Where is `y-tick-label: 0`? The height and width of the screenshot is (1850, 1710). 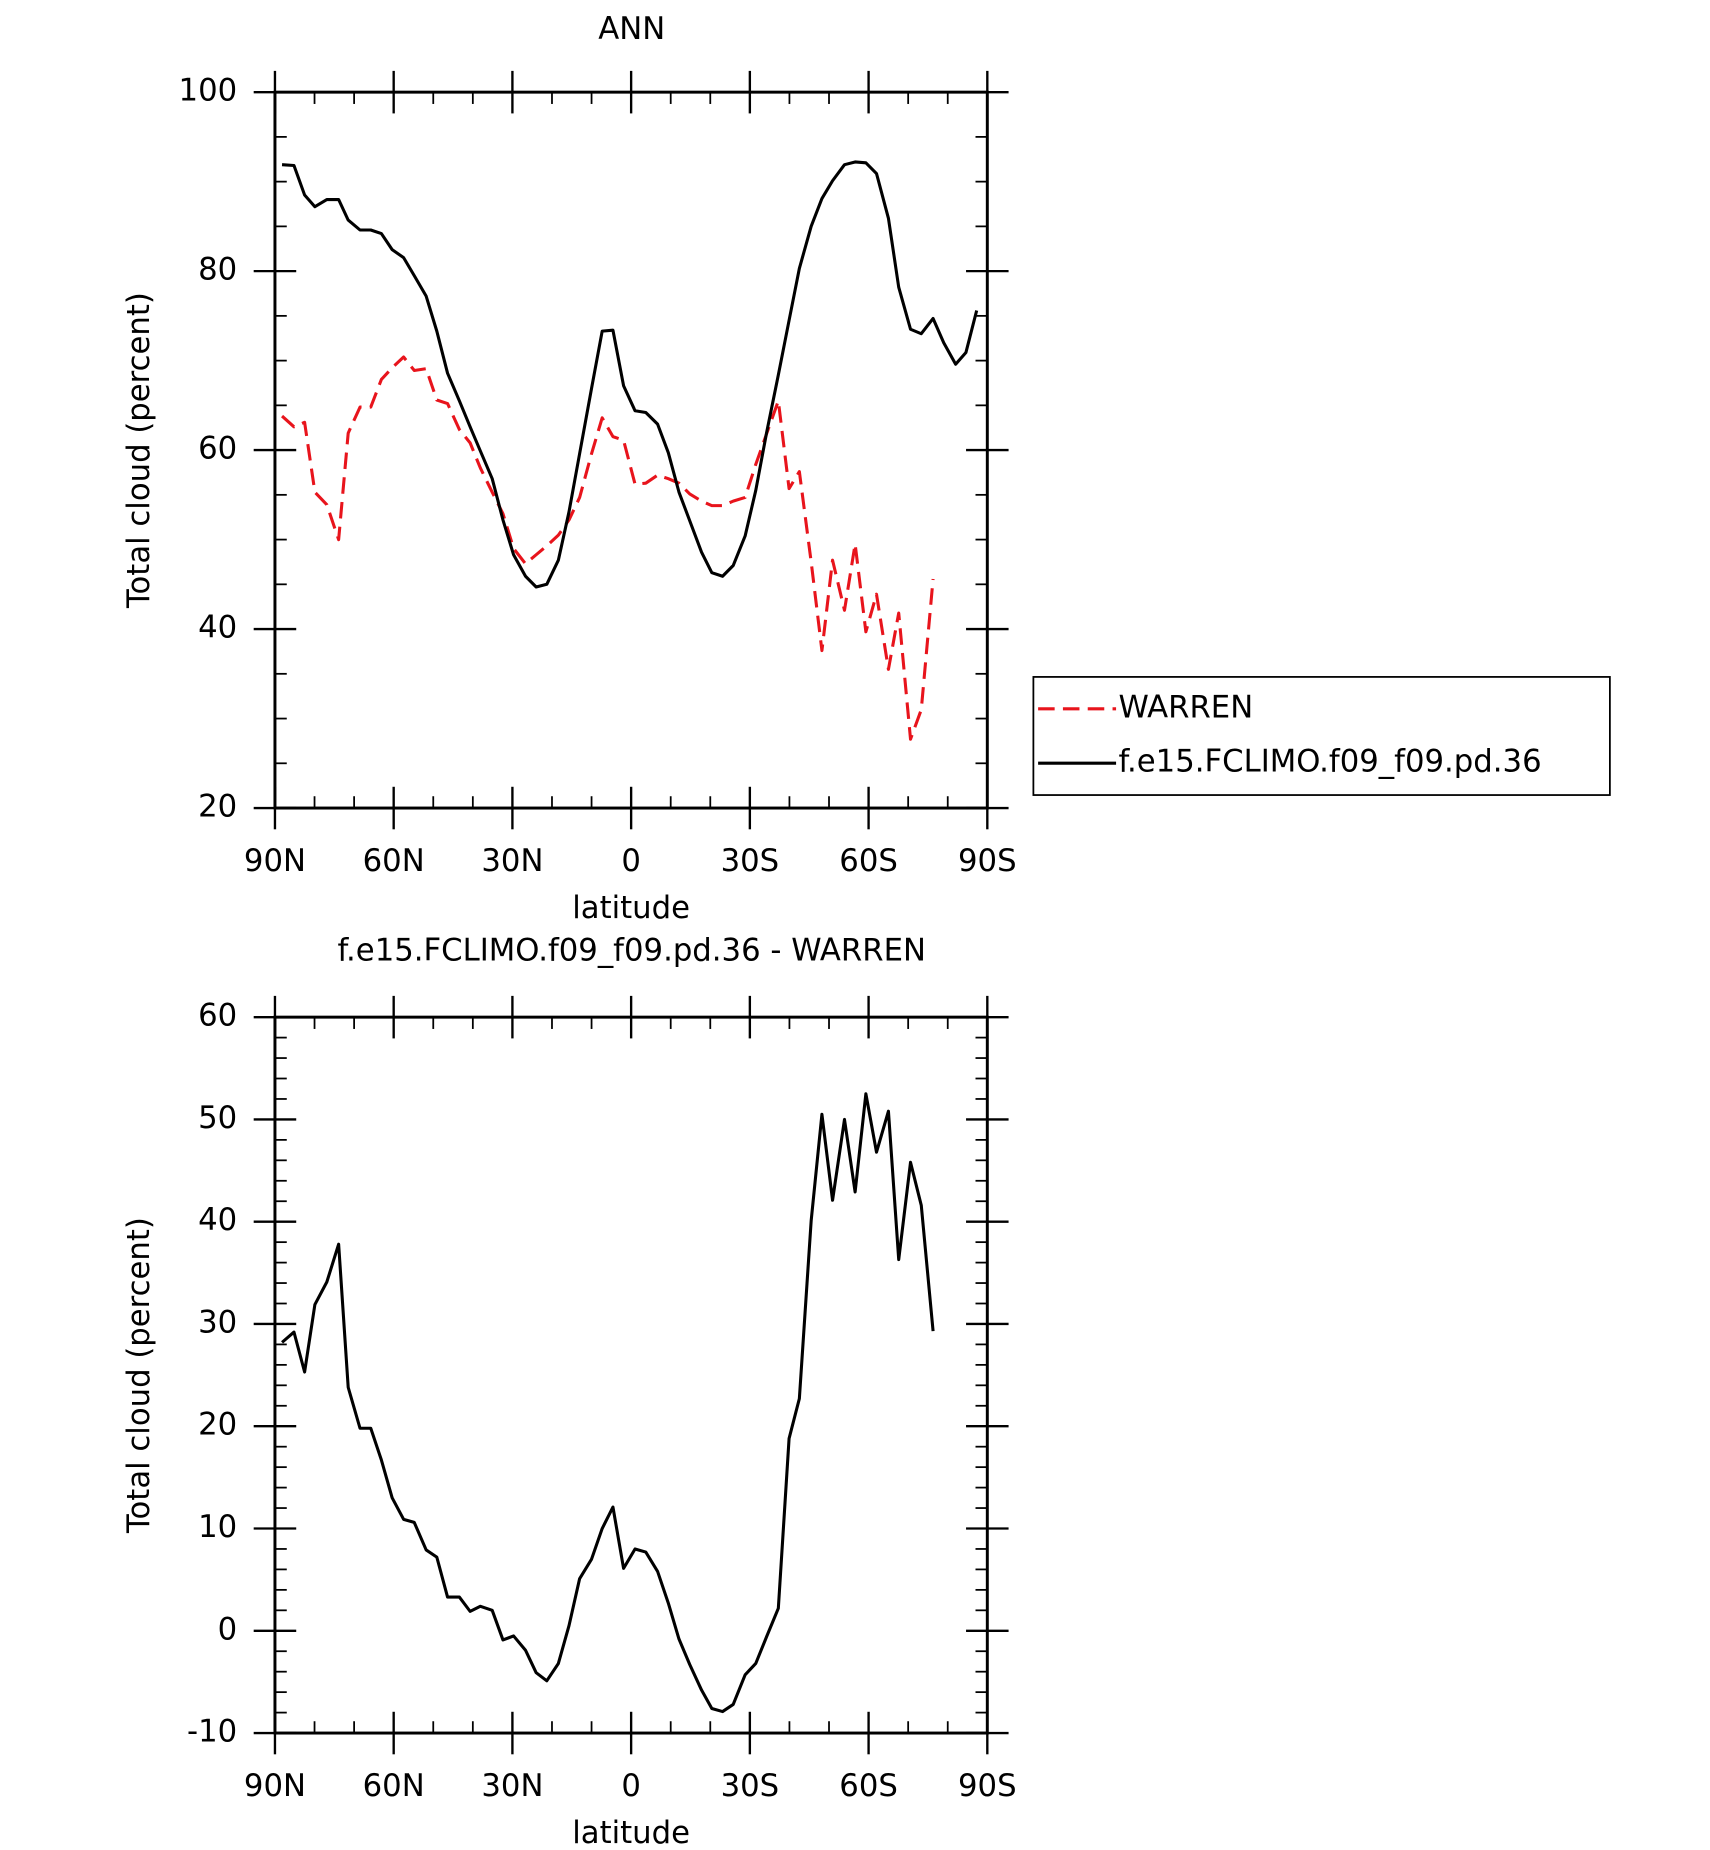
y-tick-label: 0 is located at coordinates (228, 1629).